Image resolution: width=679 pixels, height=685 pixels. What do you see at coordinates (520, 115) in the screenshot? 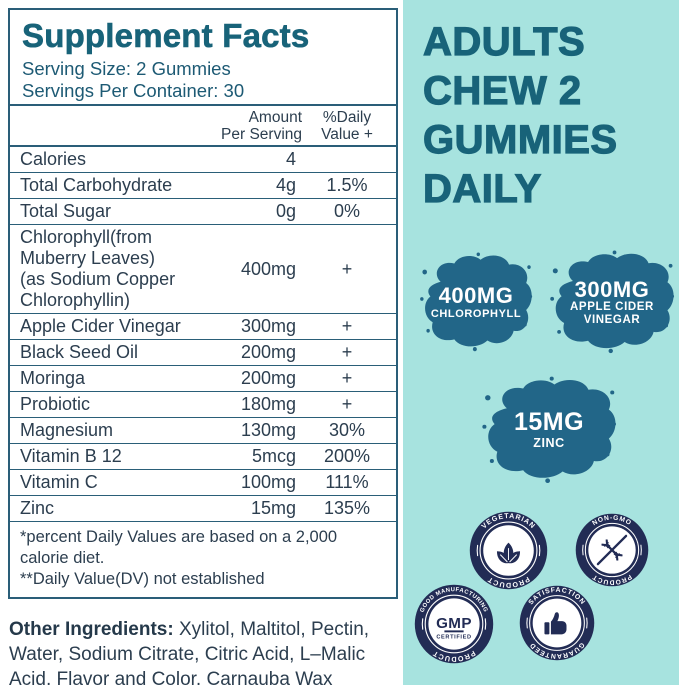
I see `dosage-heading: ADULTS CHEW 2 GUMMIES DAILY` at bounding box center [520, 115].